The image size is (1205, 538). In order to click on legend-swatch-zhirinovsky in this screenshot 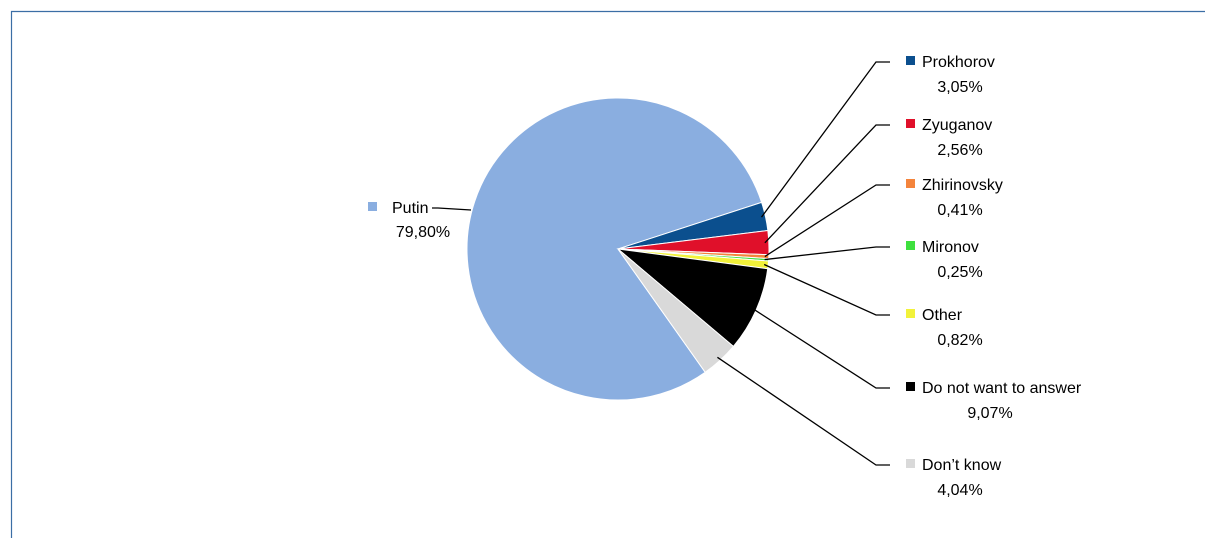, I will do `click(910, 183)`.